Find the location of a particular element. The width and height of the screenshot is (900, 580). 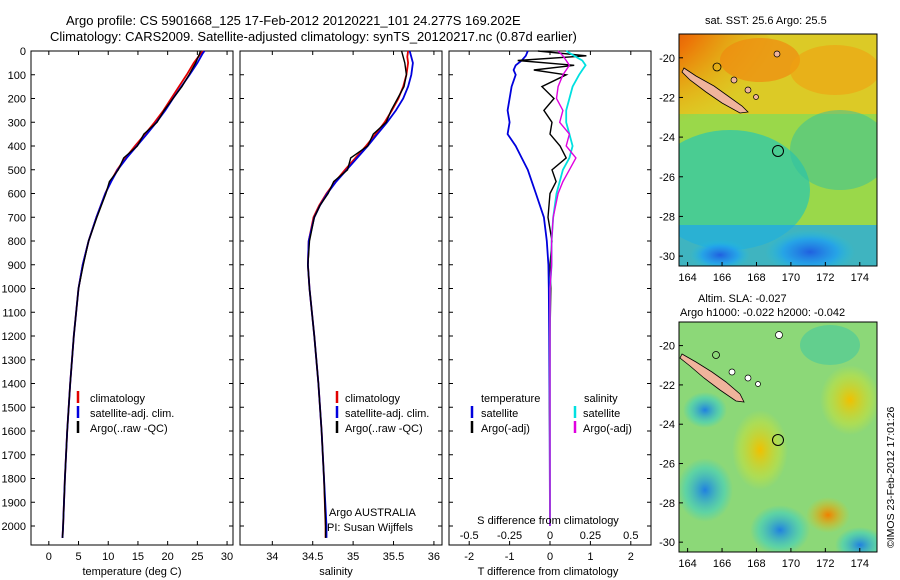

depth-tick-label: 1800 is located at coordinates (14, 480).